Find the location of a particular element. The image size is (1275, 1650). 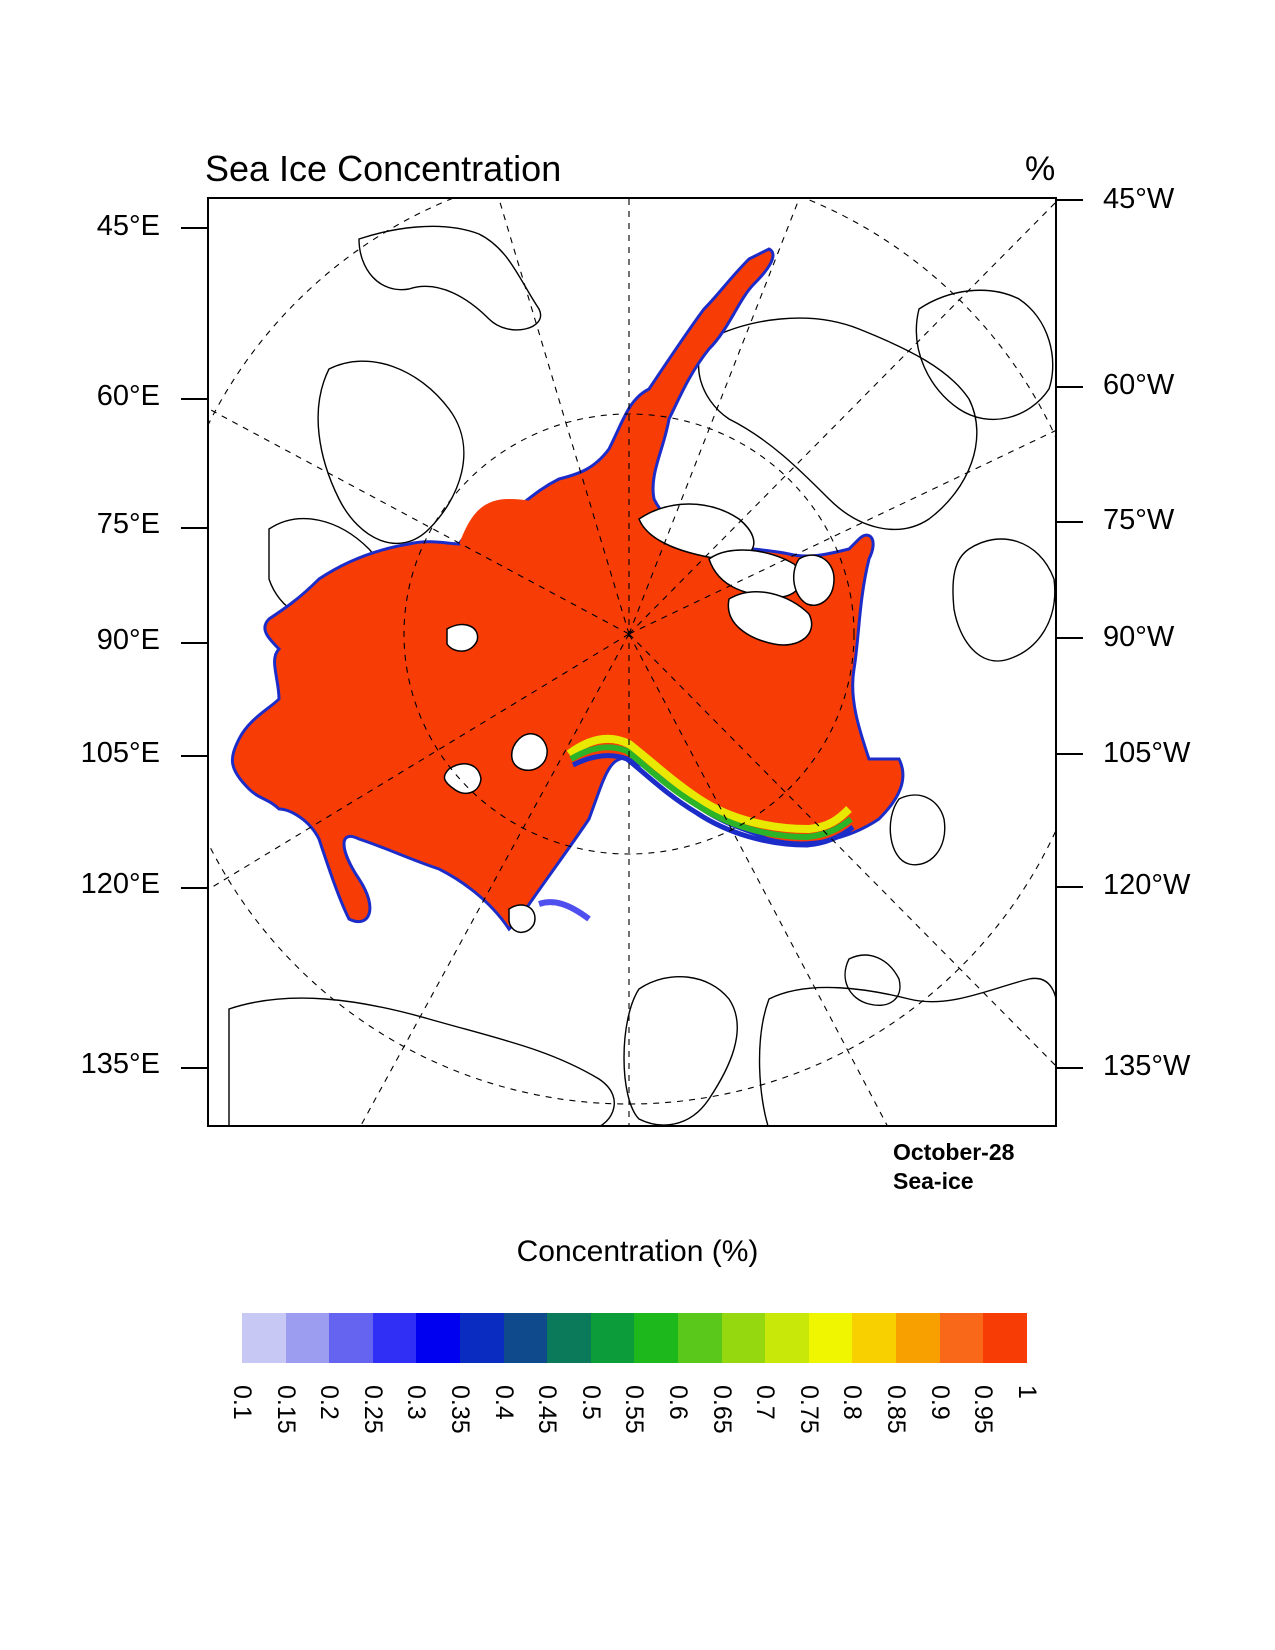

tick-right-75w is located at coordinates (1070, 522).